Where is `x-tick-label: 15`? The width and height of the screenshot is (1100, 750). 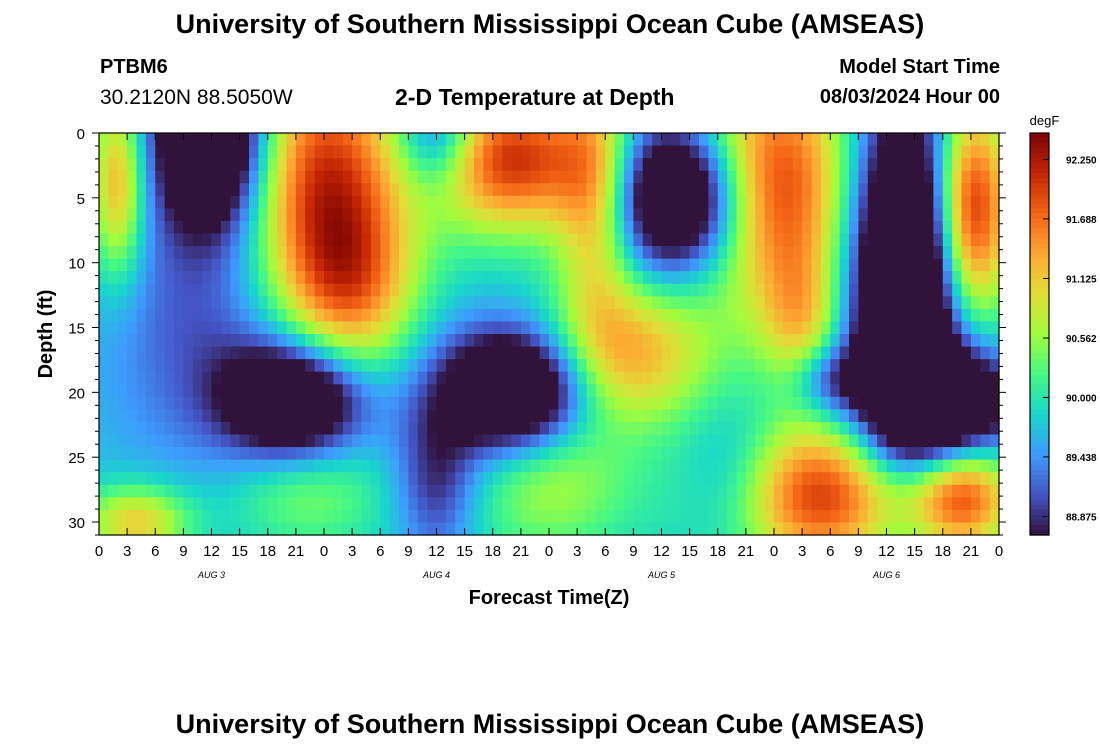
x-tick-label: 15 is located at coordinates (914, 551).